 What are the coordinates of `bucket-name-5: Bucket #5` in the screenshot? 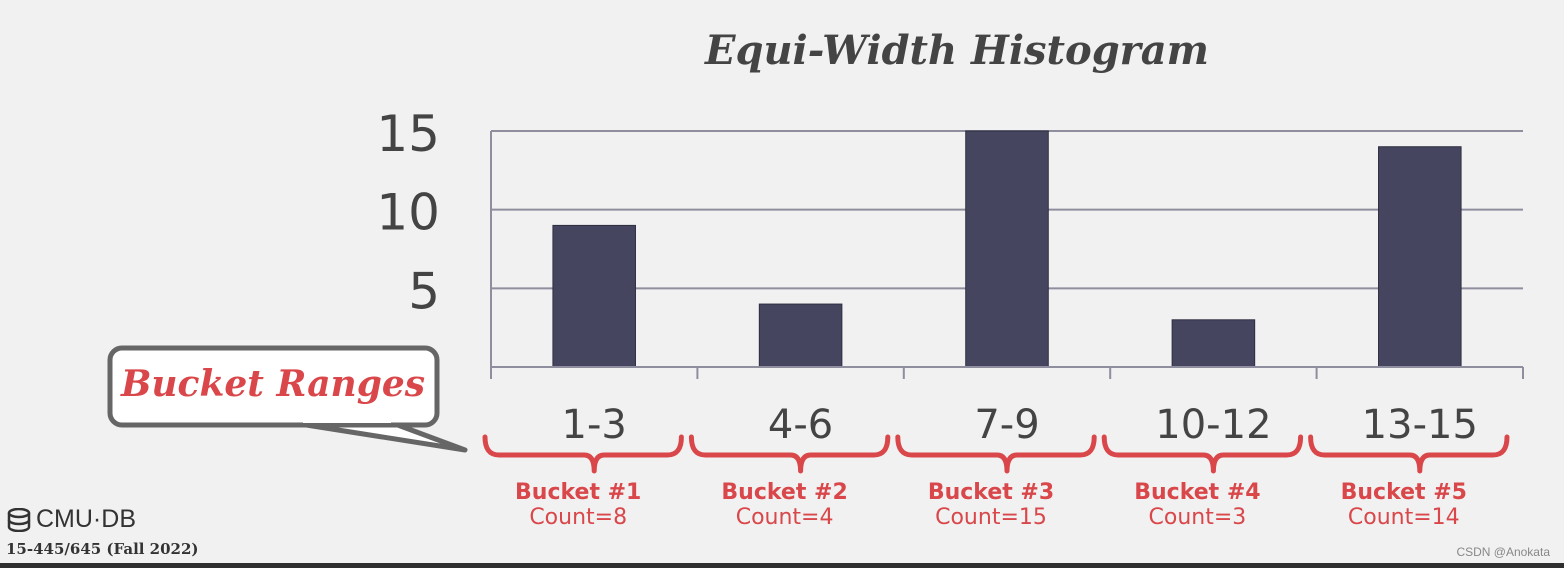 It's located at (1404, 492).